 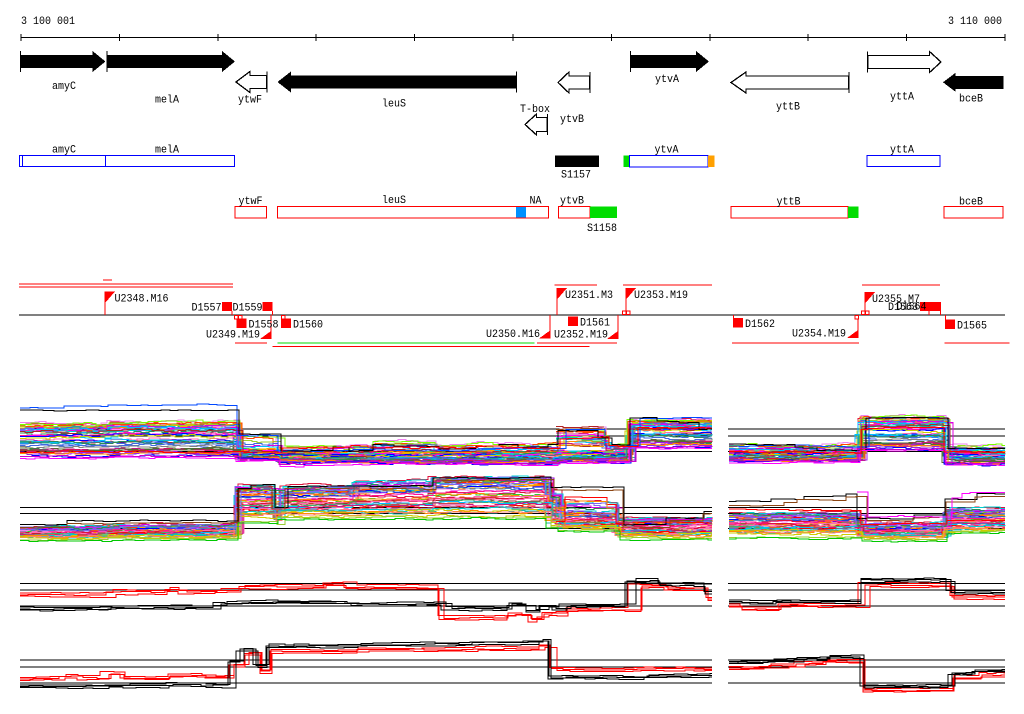 What do you see at coordinates (819, 335) in the screenshot?
I see `svg-text: U2354.M19` at bounding box center [819, 335].